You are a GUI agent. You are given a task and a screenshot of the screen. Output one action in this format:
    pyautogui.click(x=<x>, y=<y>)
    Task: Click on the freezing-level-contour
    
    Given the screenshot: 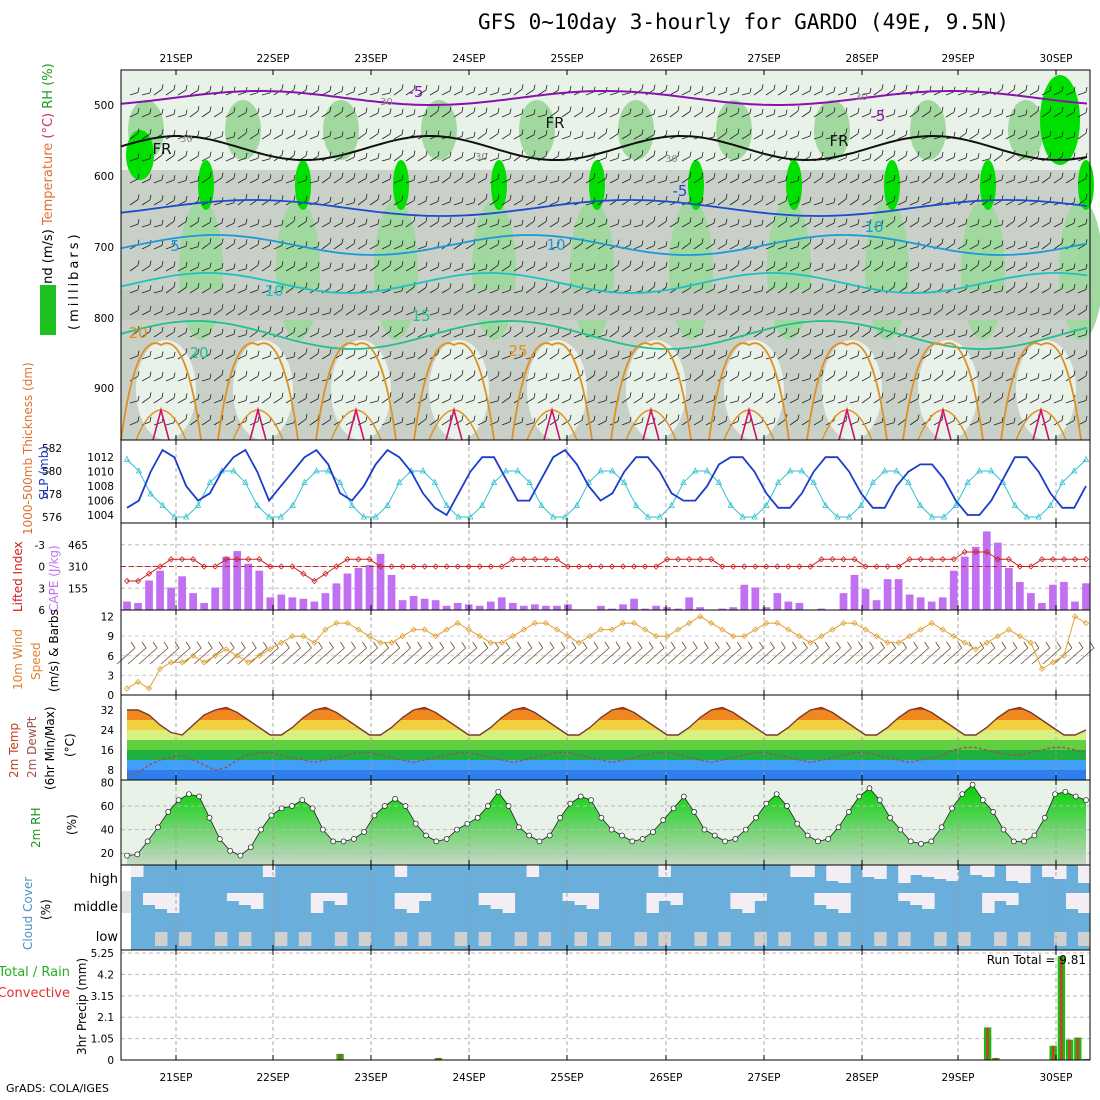 What is the action you would take?
    pyautogui.click(x=604, y=148)
    